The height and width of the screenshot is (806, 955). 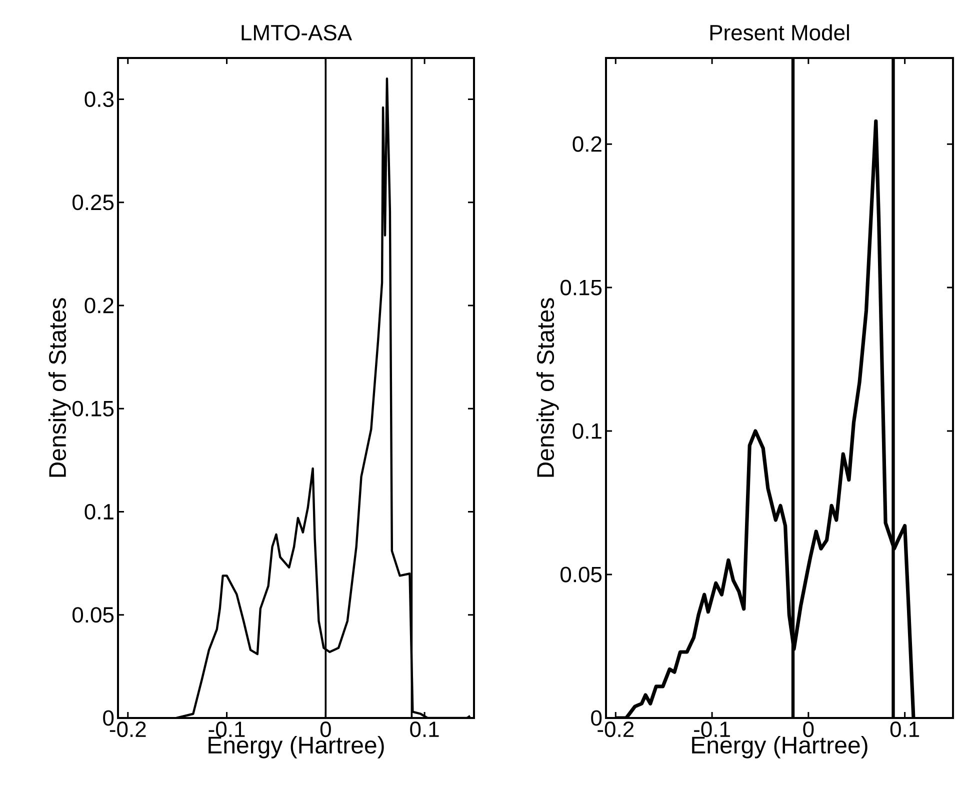 I want to click on y-tick-label: 0.25, so click(x=93, y=202).